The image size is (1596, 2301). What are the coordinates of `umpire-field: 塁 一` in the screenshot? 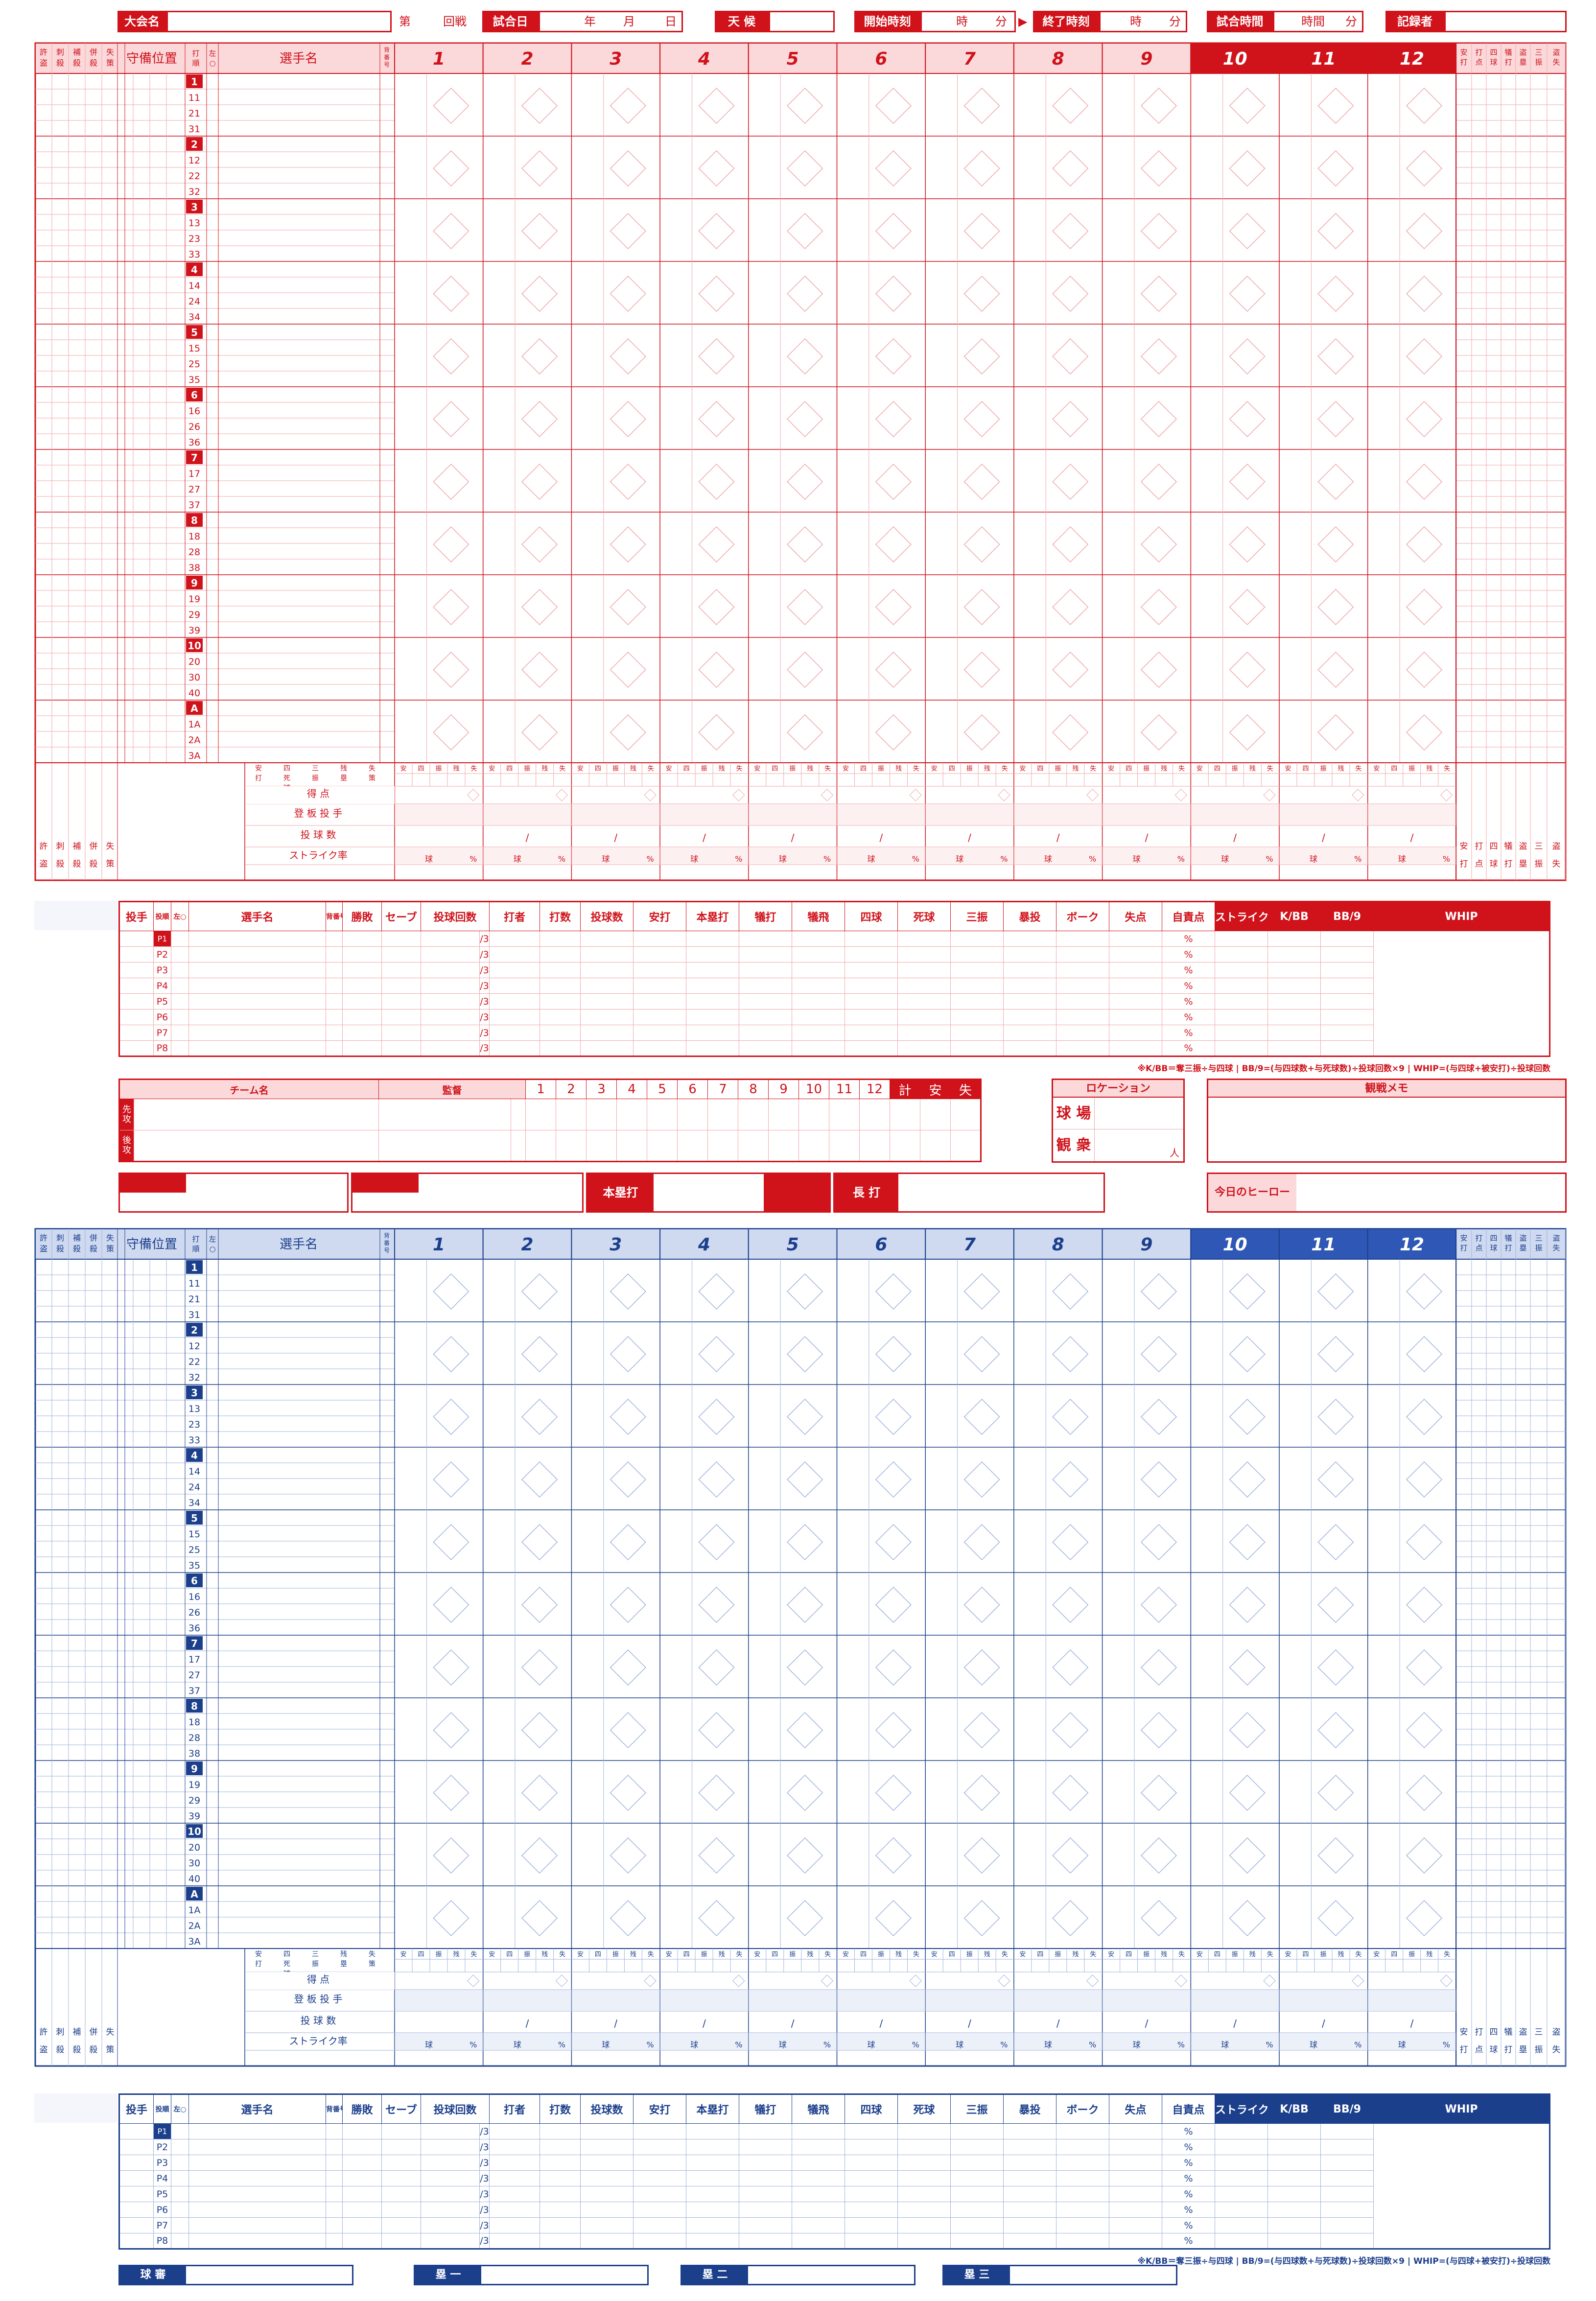 It's located at (531, 2275).